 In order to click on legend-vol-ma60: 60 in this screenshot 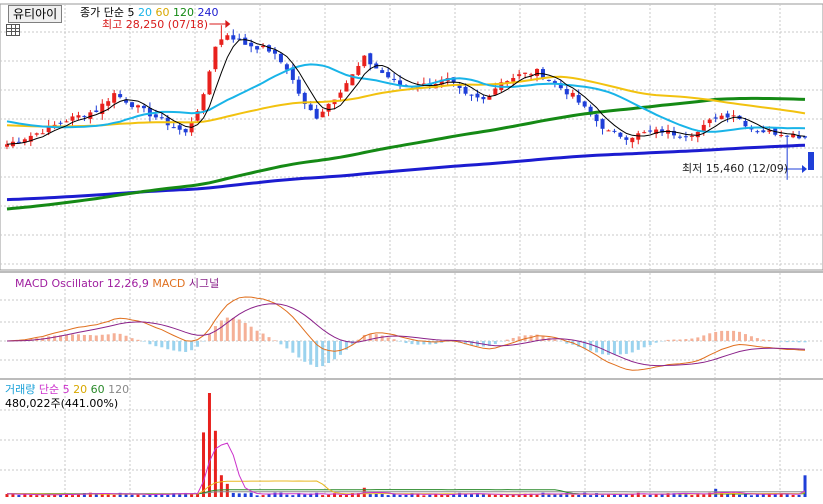, I will do `click(98, 389)`.